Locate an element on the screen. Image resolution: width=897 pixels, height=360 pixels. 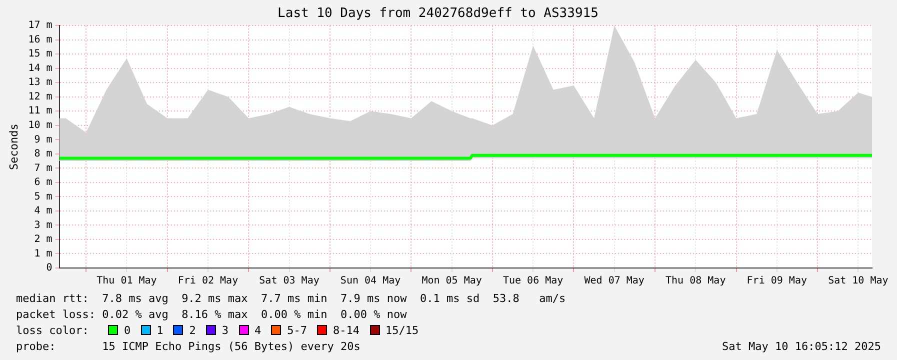
text: Sat May 10 16:05:12 2025 is located at coordinates (801, 346).